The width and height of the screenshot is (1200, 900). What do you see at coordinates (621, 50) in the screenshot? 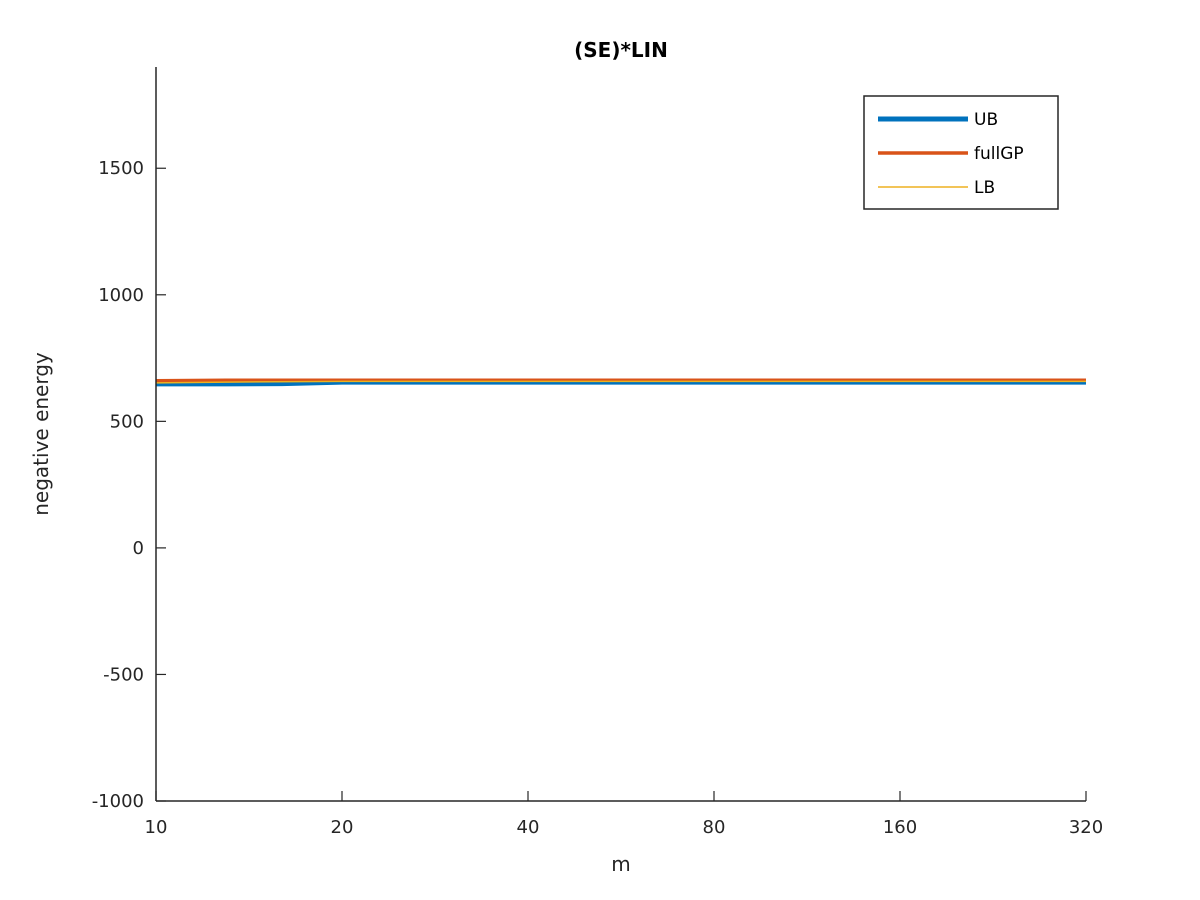
I see `chart-title: (SE)*LIN` at bounding box center [621, 50].